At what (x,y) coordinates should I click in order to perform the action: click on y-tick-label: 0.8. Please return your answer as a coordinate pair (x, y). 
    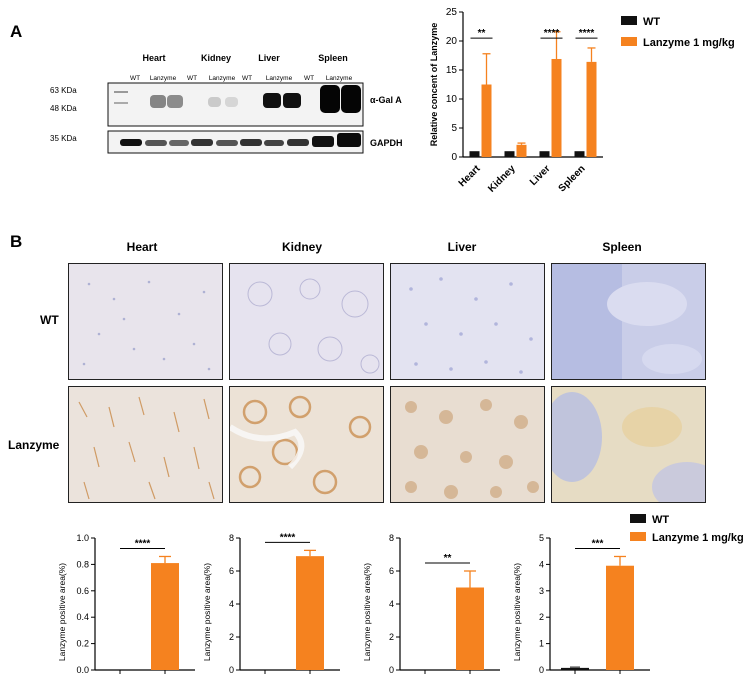
    Looking at the image, I should click on (82, 564).